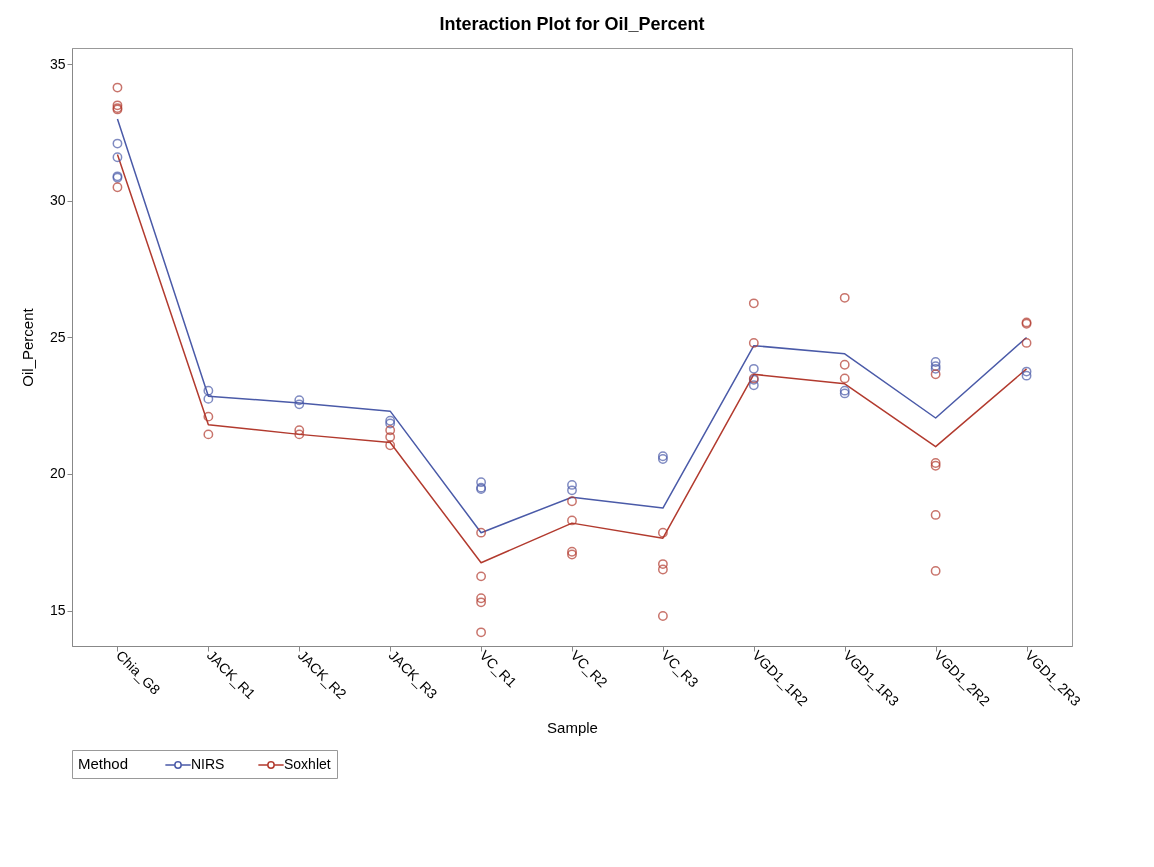 The width and height of the screenshot is (1154, 867). Describe the element at coordinates (27, 347) in the screenshot. I see `y-axis-title: Oil_Percent` at that location.